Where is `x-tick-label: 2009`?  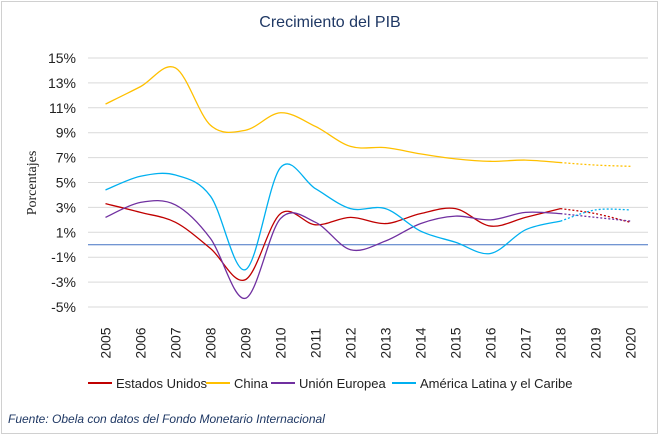
x-tick-label: 2009 is located at coordinates (246, 342).